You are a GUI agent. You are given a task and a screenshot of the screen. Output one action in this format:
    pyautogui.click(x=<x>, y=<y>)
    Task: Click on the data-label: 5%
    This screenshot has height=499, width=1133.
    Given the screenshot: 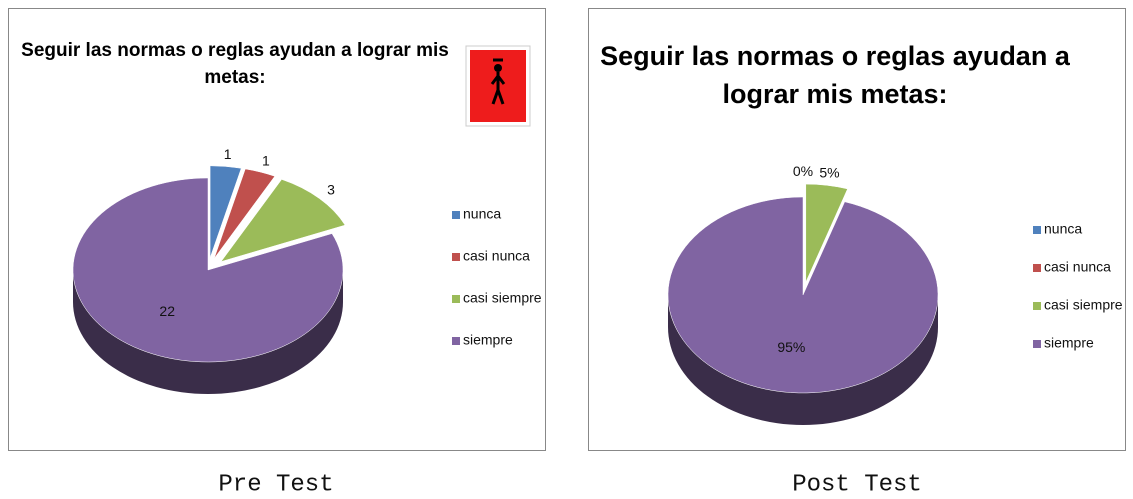 What is the action you would take?
    pyautogui.click(x=829, y=172)
    